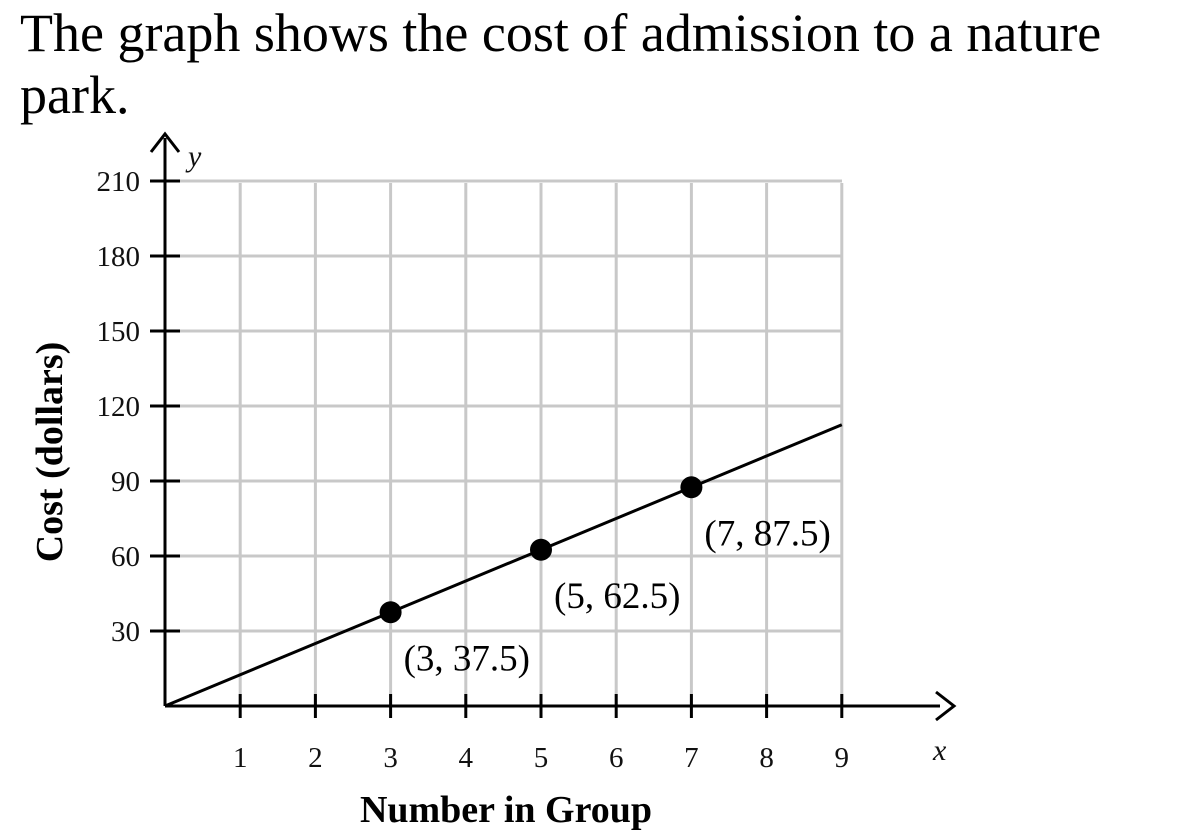  Describe the element at coordinates (50, 452) in the screenshot. I see `y-axis-title: Cost (dollars)` at that location.